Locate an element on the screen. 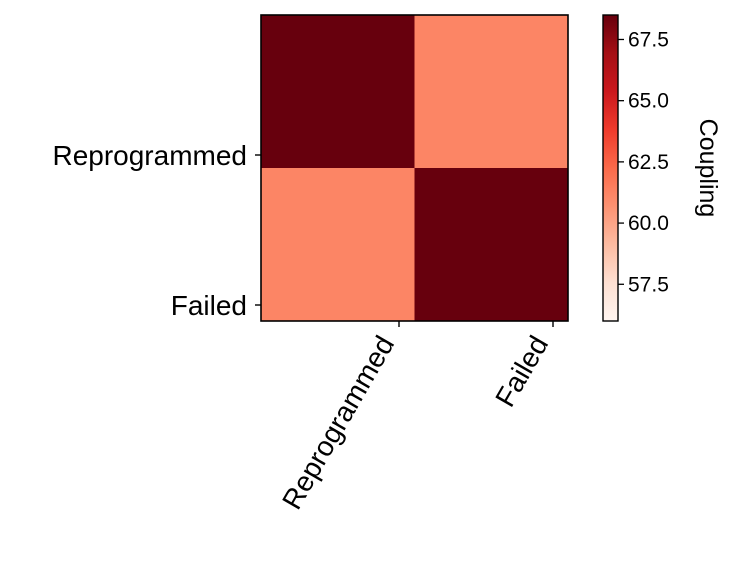  x-tick-label: Failed is located at coordinates (521, 372).